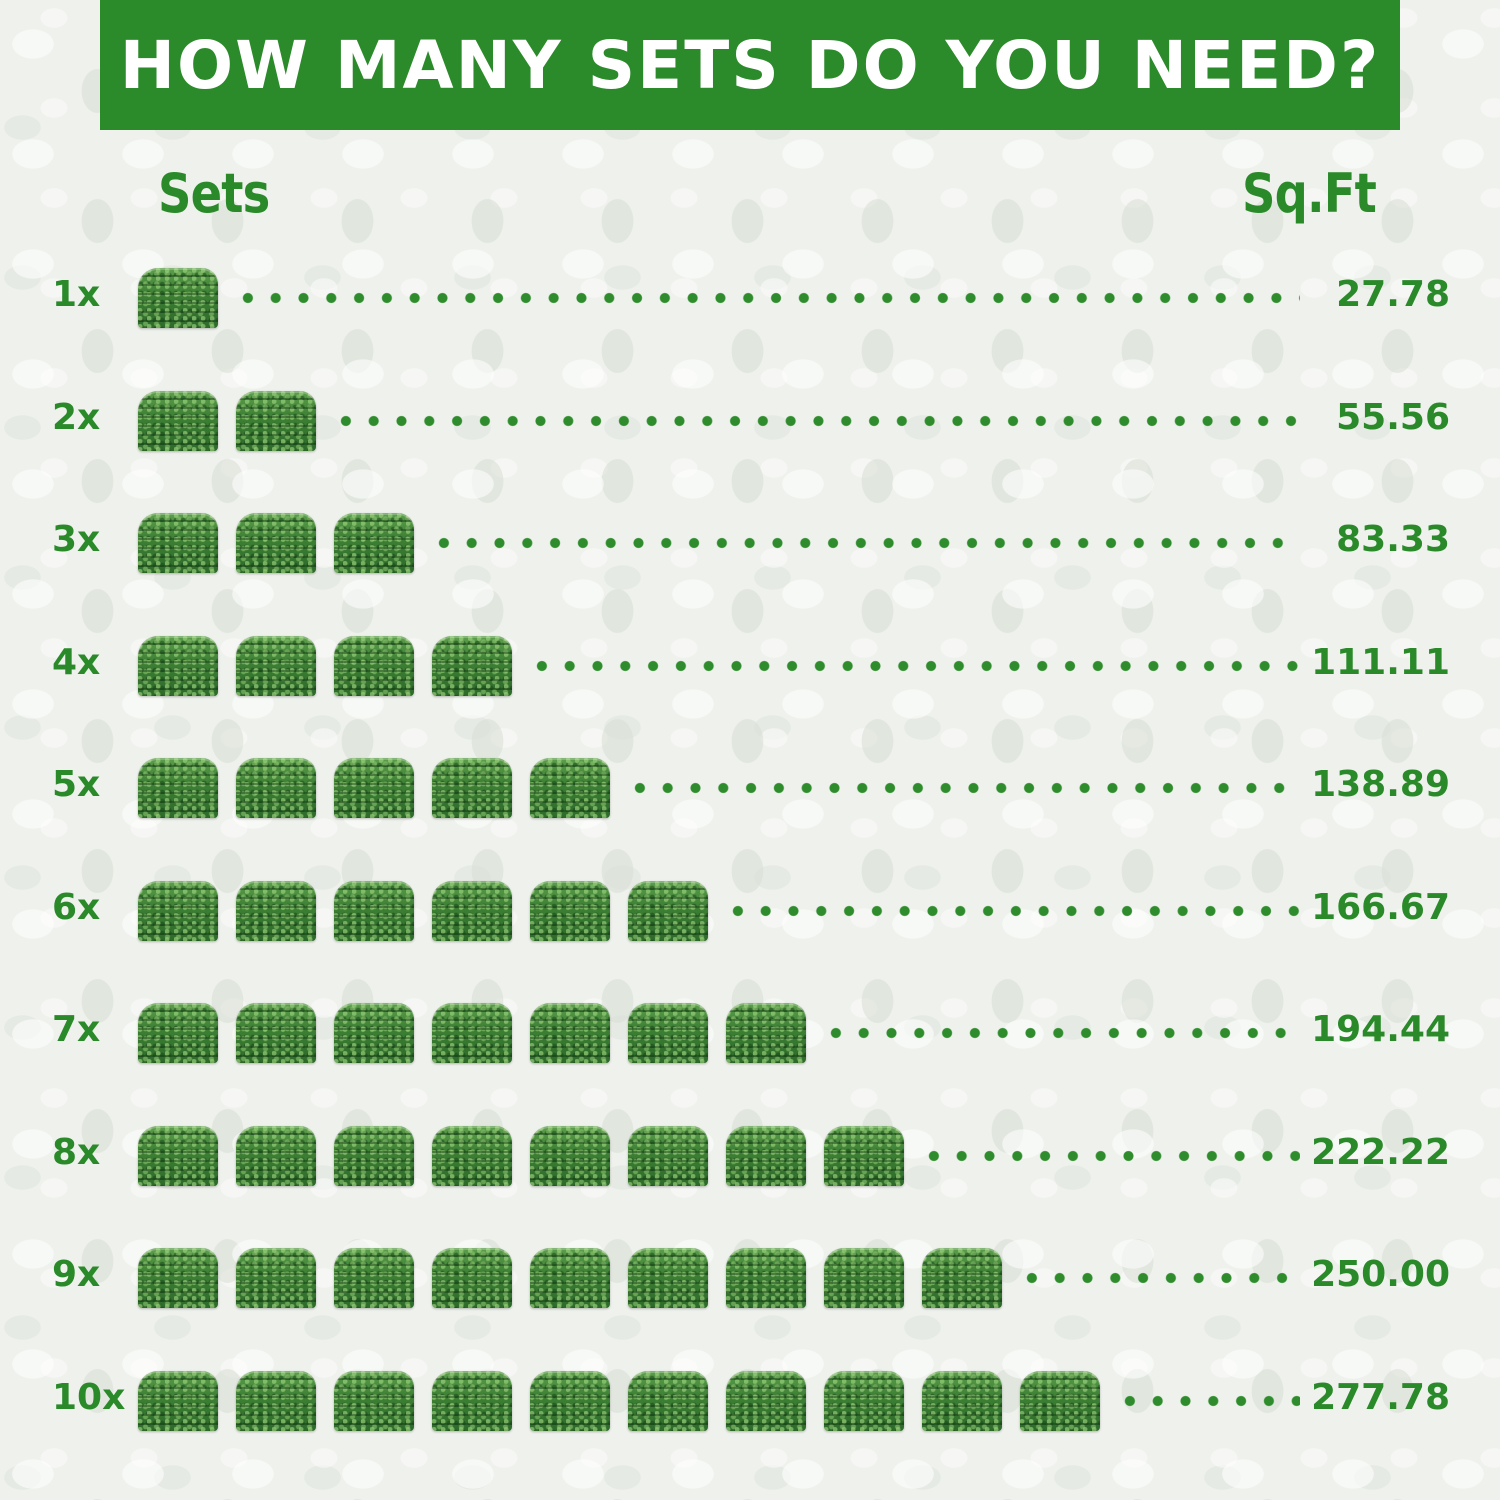 The height and width of the screenshot is (1500, 1500). I want to click on sets-column-header: Sets, so click(214, 193).